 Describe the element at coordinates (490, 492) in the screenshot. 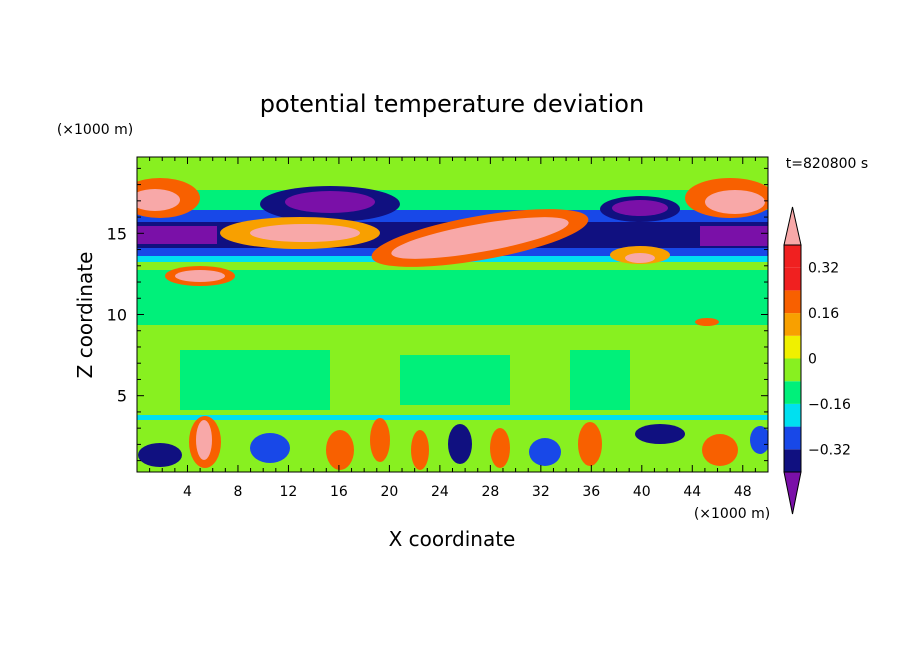

I see `x-tick-label: 28` at that location.